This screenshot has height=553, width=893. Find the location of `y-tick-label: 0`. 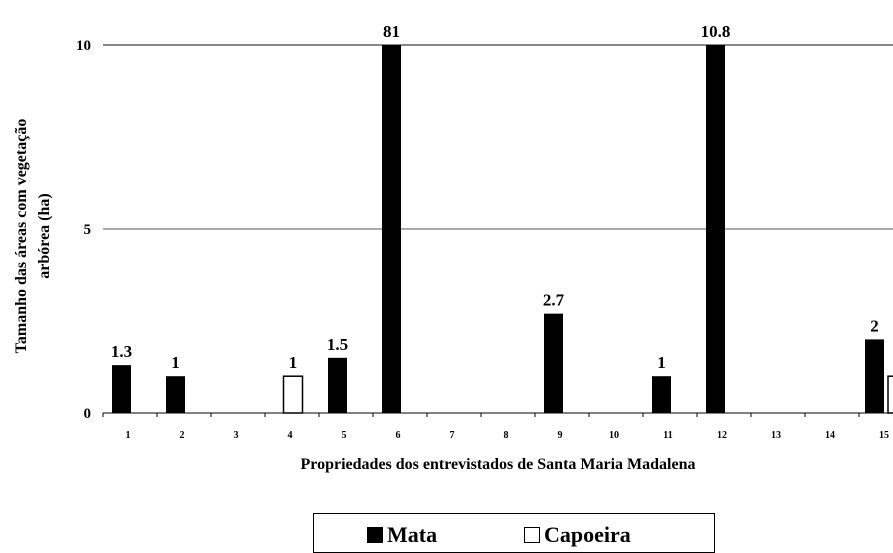

y-tick-label: 0 is located at coordinates (88, 414).